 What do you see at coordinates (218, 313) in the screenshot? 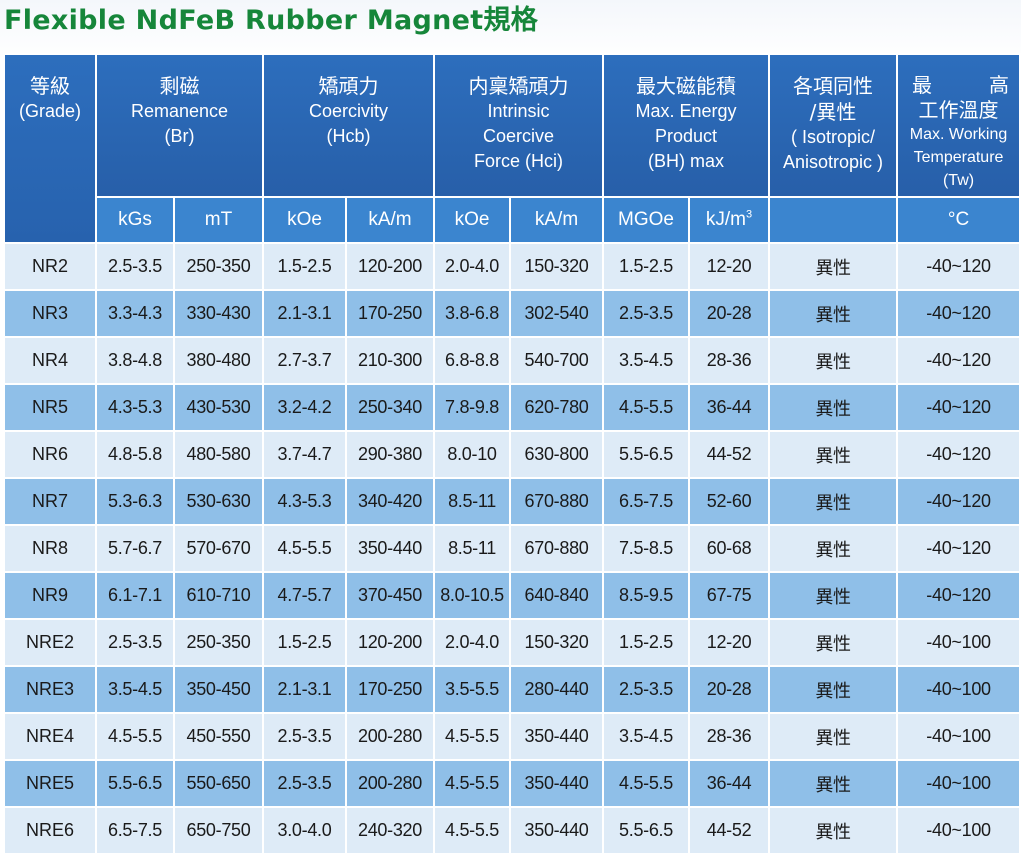
I see `cell-br-mt: 330-430` at bounding box center [218, 313].